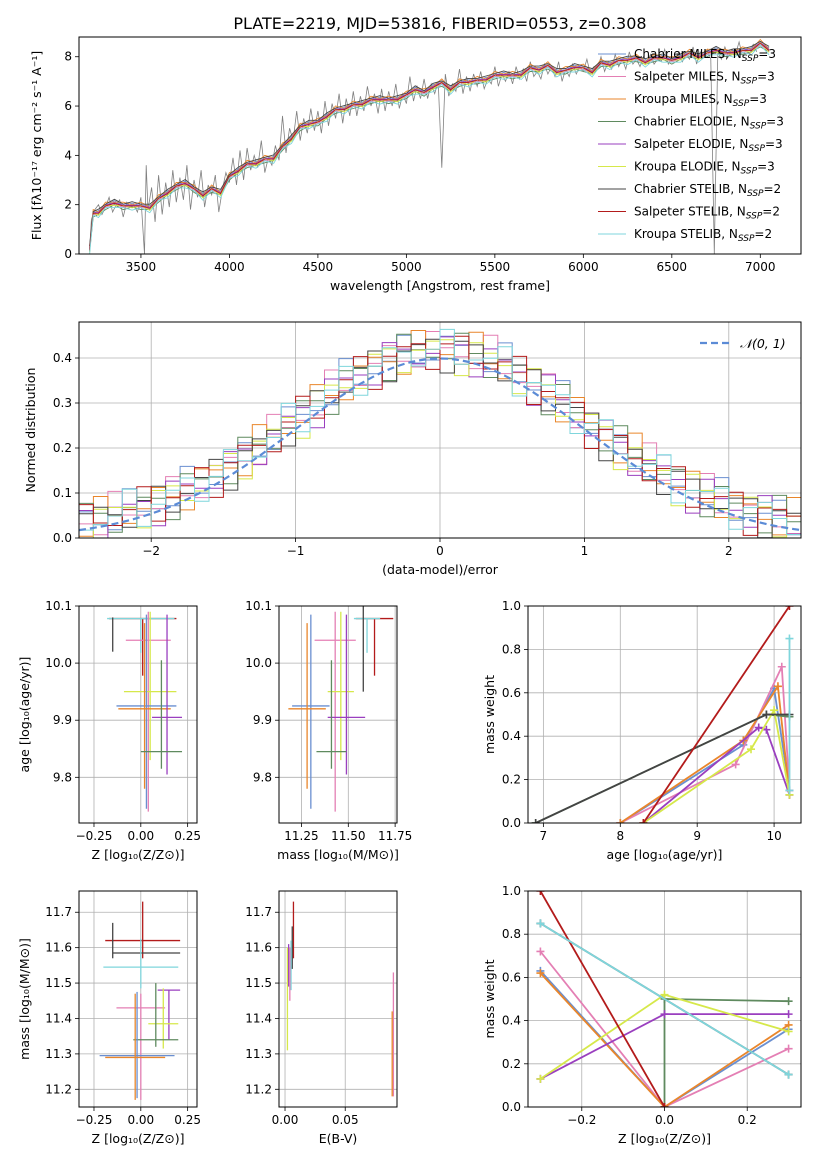  Describe the element at coordinates (395, 836) in the screenshot. I see `x-tick-label: 11.75` at that location.